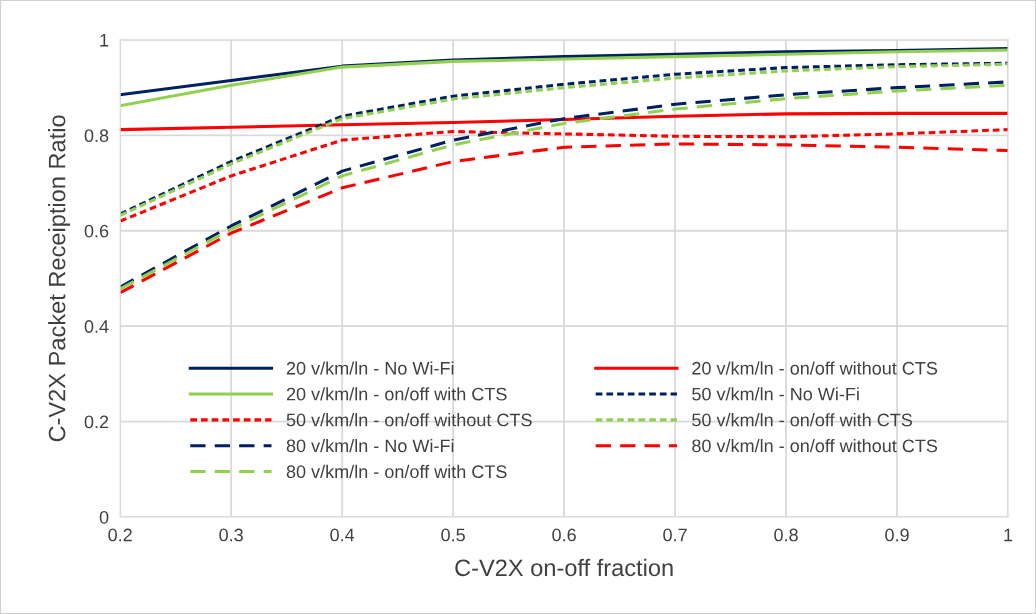 This screenshot has height=614, width=1036. What do you see at coordinates (96, 136) in the screenshot?
I see `y-tick-label: 0.8` at bounding box center [96, 136].